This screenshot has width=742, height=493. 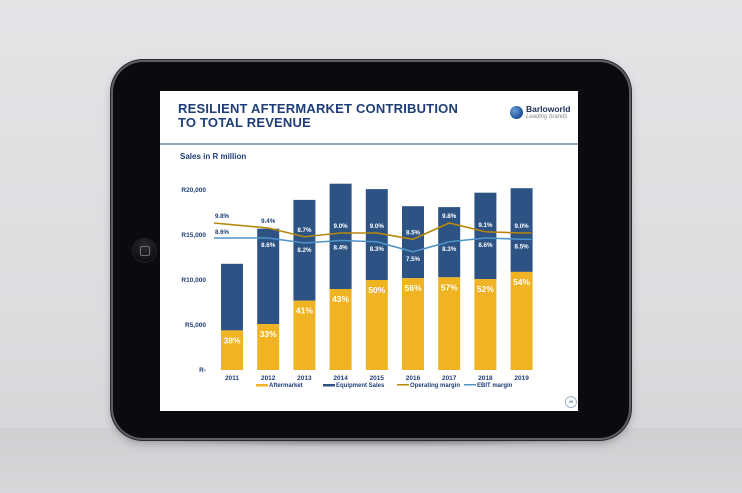 What do you see at coordinates (485, 225) in the screenshot?
I see `operating-margin-label: 9.1%` at bounding box center [485, 225].